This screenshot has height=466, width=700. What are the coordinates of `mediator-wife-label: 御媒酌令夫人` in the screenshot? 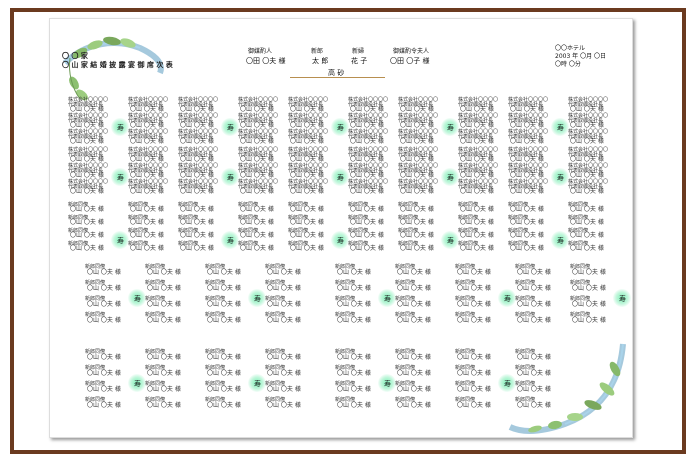 It's located at (411, 51).